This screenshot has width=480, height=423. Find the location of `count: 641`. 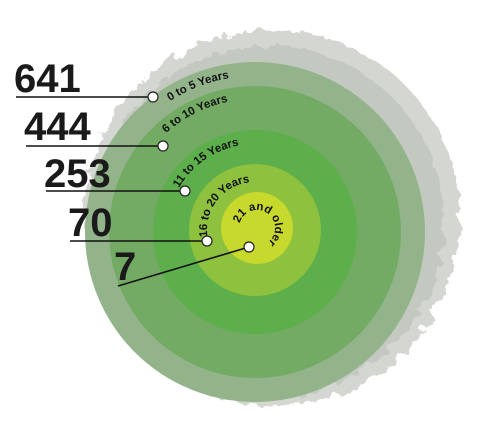

count: 641 is located at coordinates (47, 79).